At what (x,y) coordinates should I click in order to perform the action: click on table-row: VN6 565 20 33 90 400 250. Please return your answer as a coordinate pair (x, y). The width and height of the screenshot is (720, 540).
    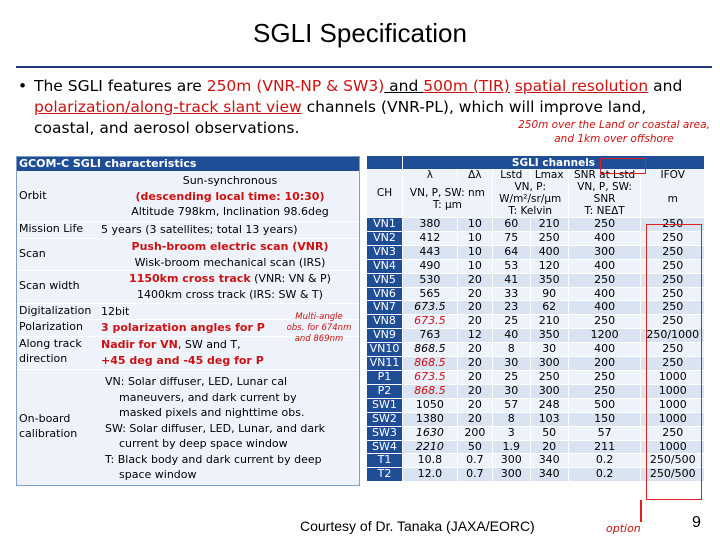
    Looking at the image, I should click on (535, 293).